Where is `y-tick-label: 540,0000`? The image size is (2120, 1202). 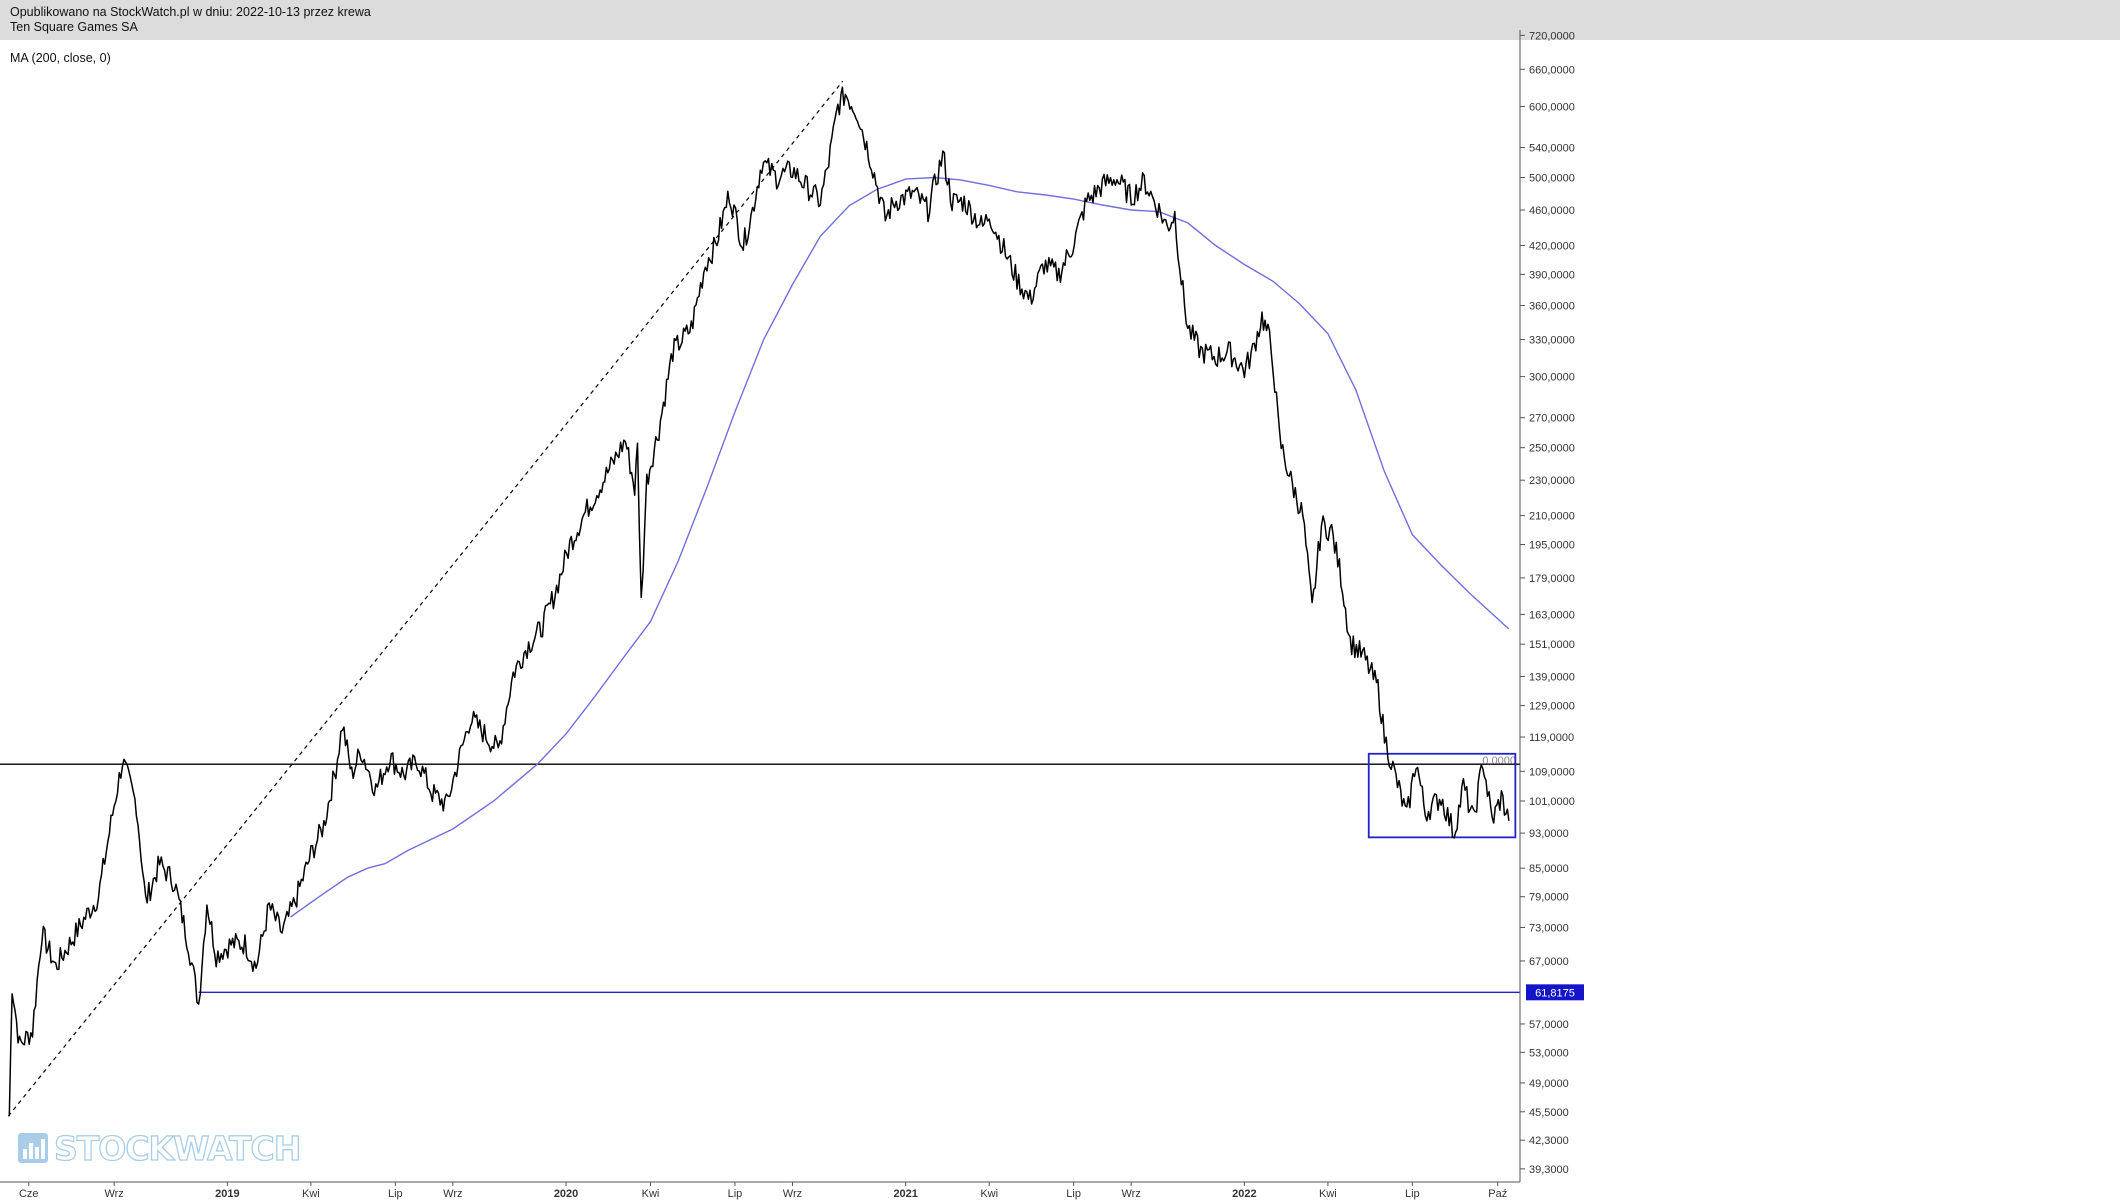
y-tick-label: 540,0000 is located at coordinates (1552, 149).